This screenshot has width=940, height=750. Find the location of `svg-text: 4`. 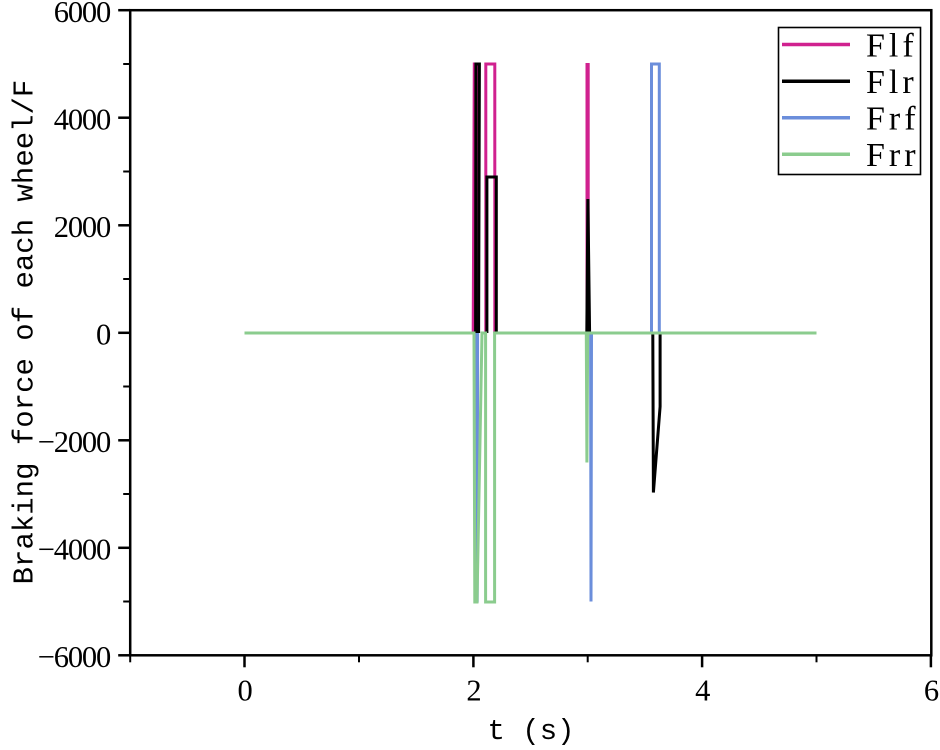

svg-text: 4 is located at coordinates (702, 691).